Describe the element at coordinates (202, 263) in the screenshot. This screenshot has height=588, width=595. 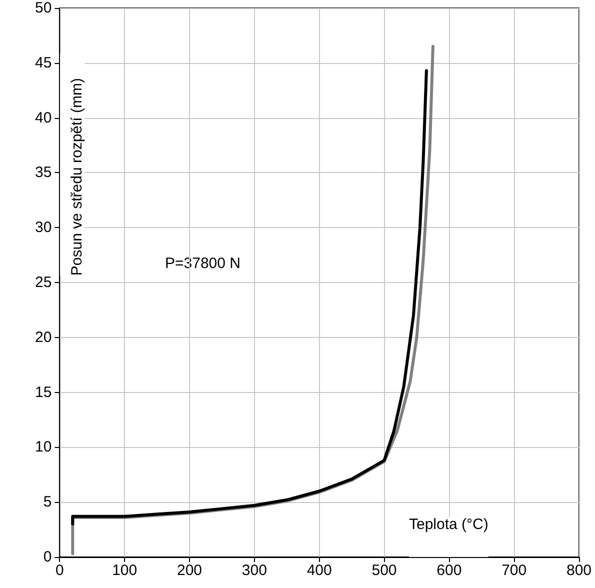
I see `annotation: P=37800 N` at that location.